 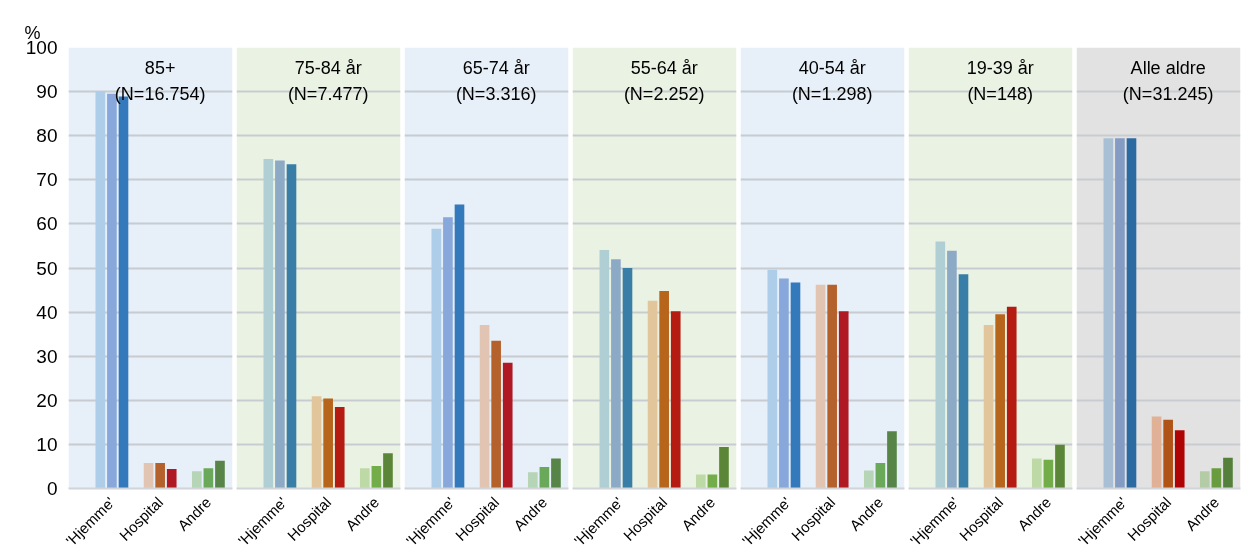 I want to click on text: 40-54 år (N=1.298), so click(x=832, y=80).